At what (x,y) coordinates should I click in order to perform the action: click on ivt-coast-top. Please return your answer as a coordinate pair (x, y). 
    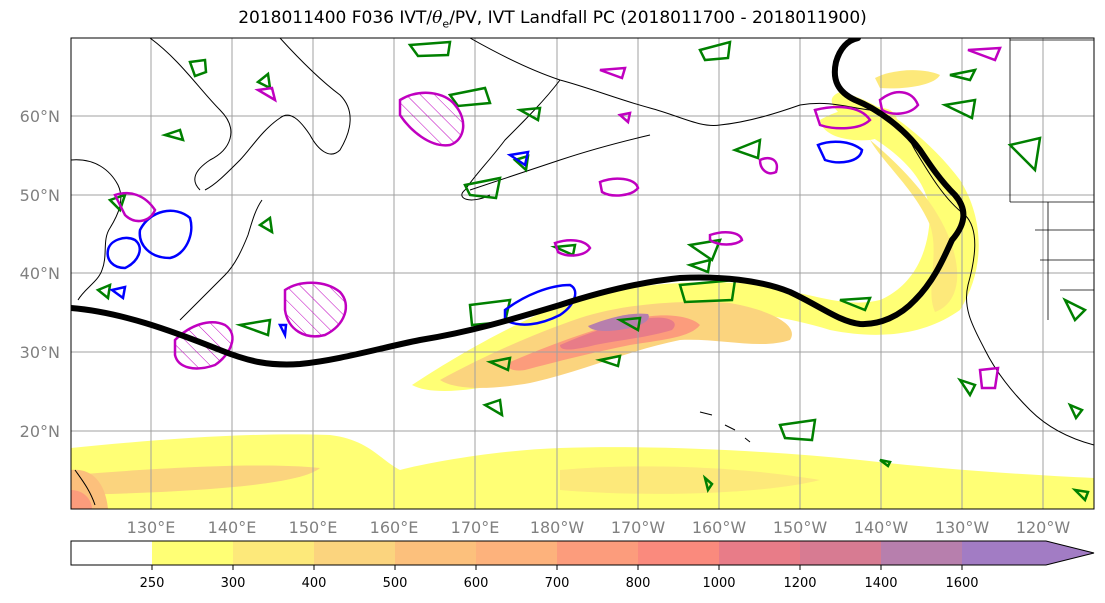
    Looking at the image, I should click on (907, 79).